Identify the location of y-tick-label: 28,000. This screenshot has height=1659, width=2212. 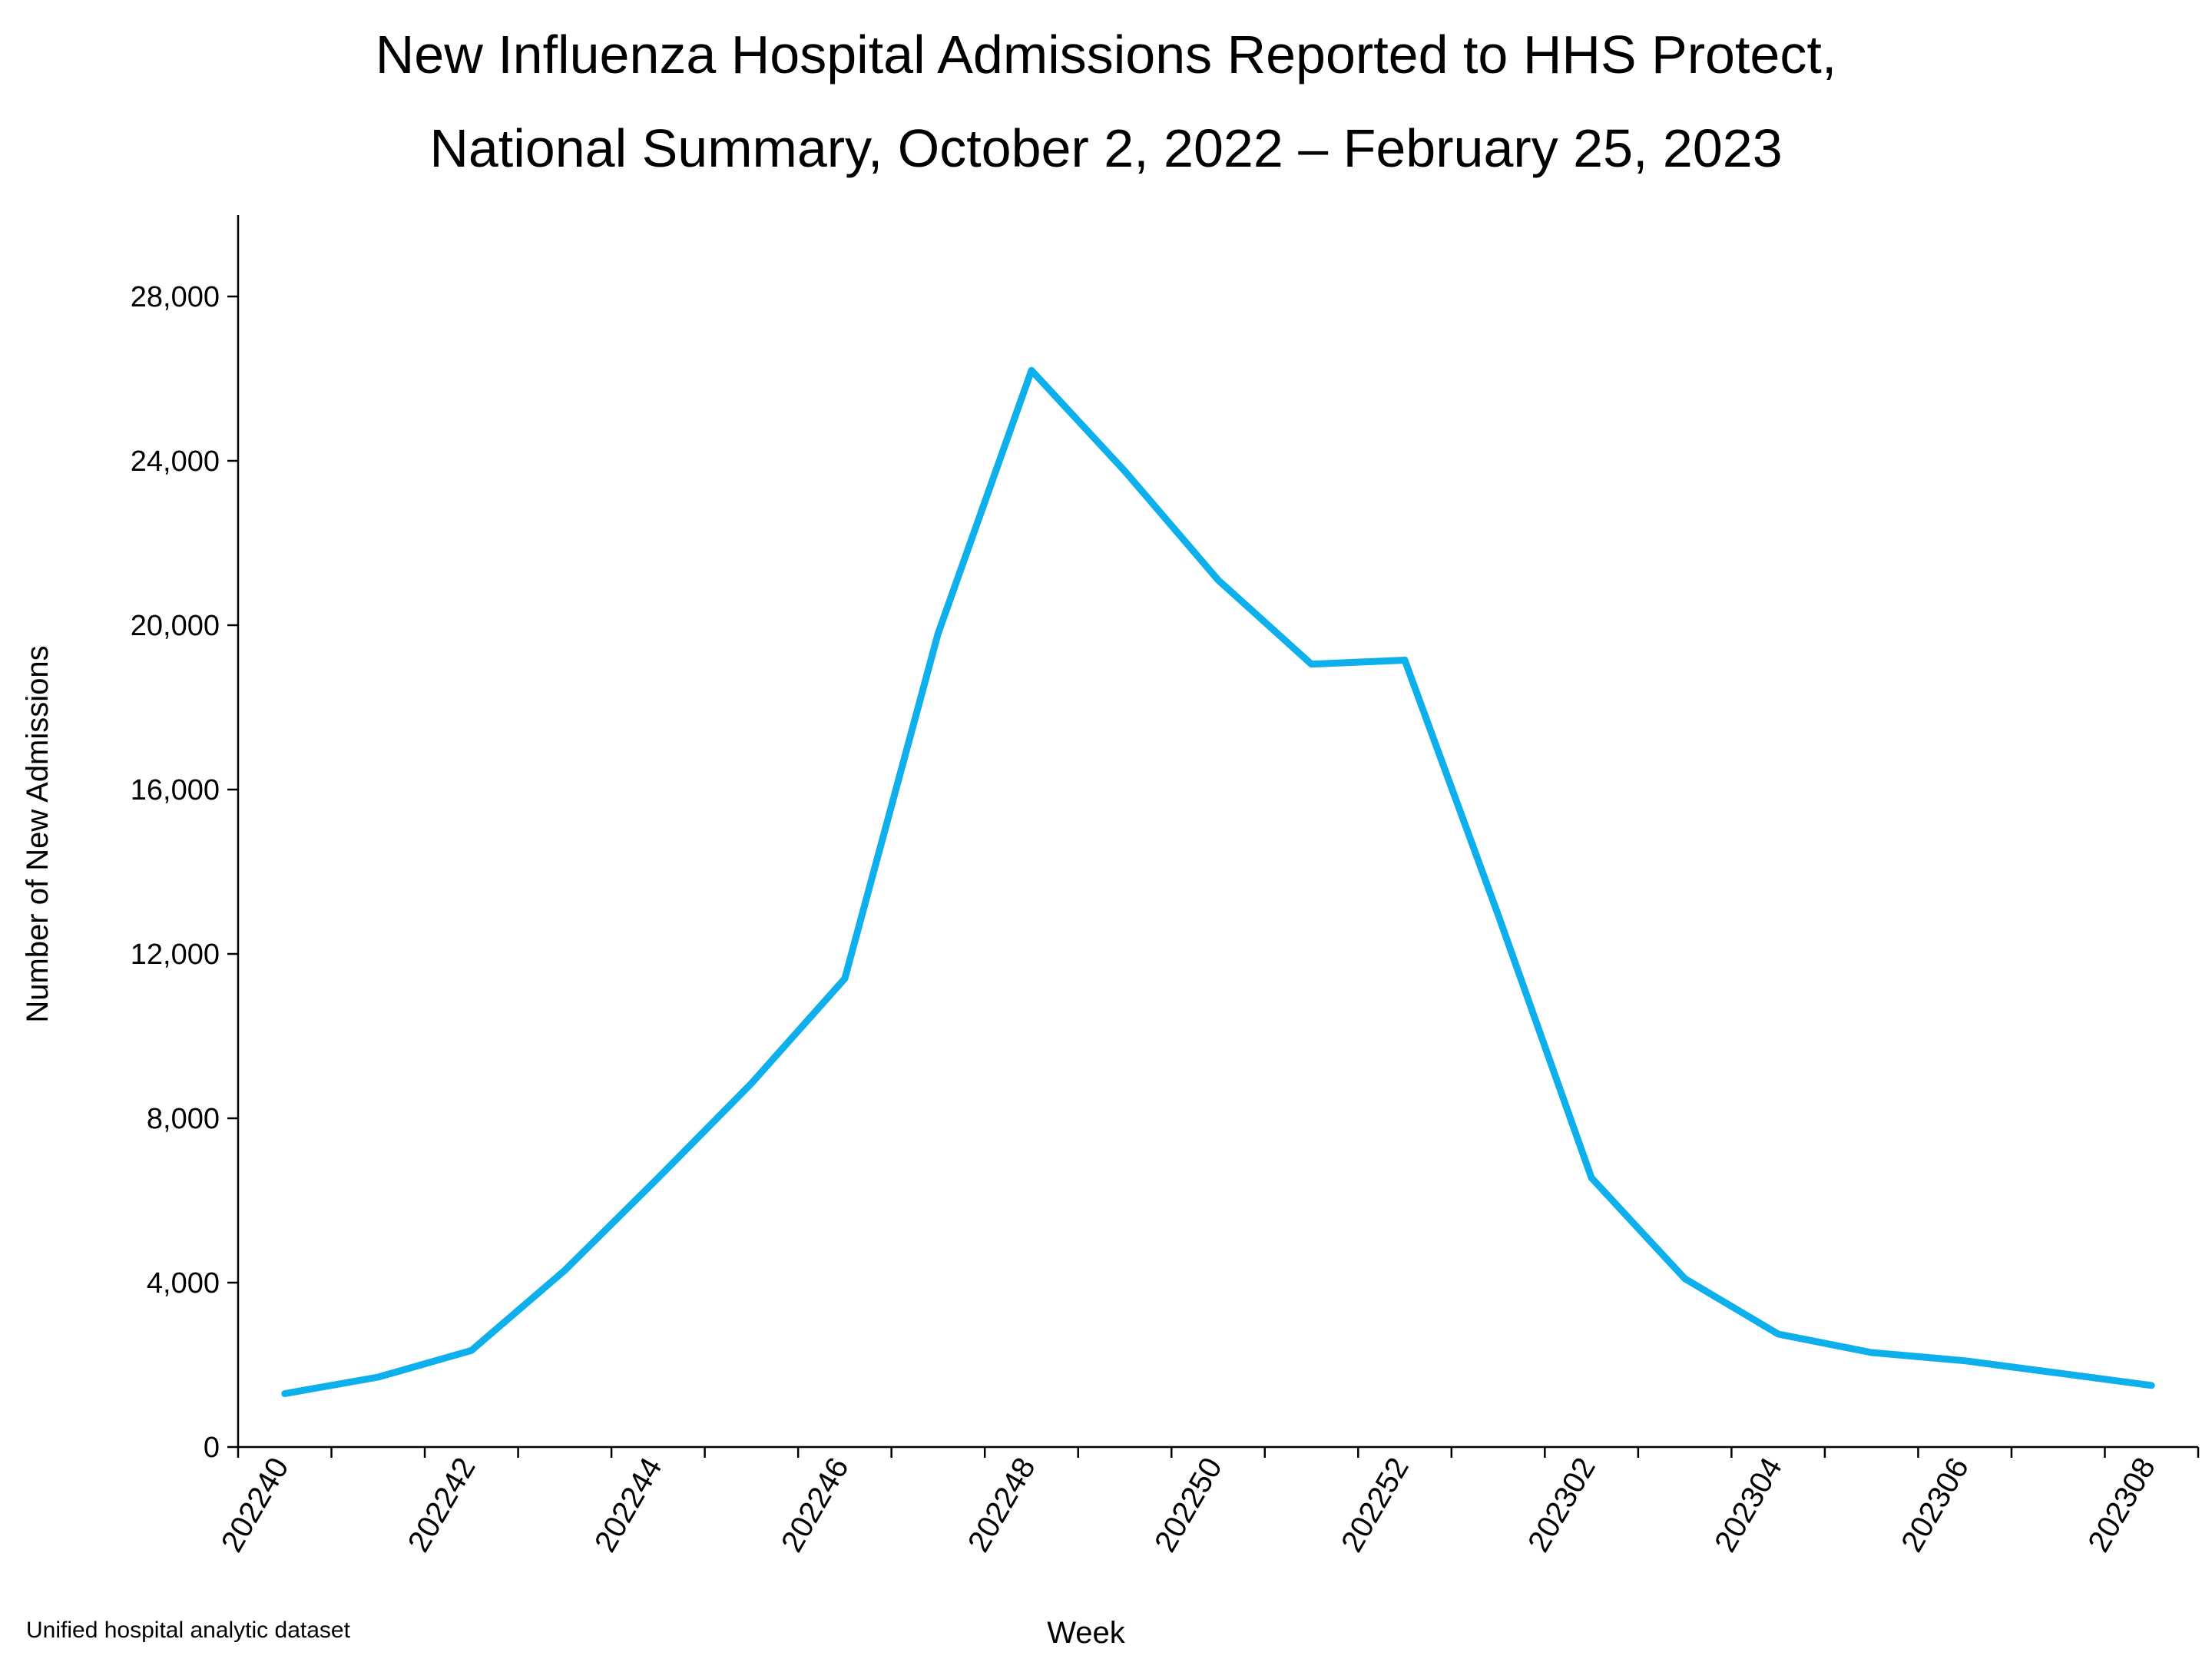
(175, 297).